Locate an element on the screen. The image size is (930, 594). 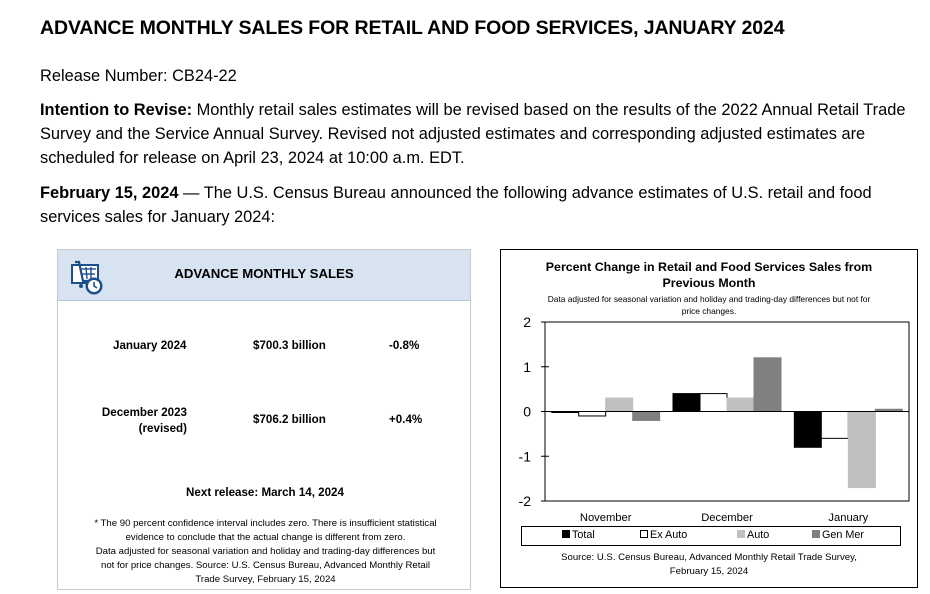
legend-item-ex-auto: Ex Auto is located at coordinates (663, 535).